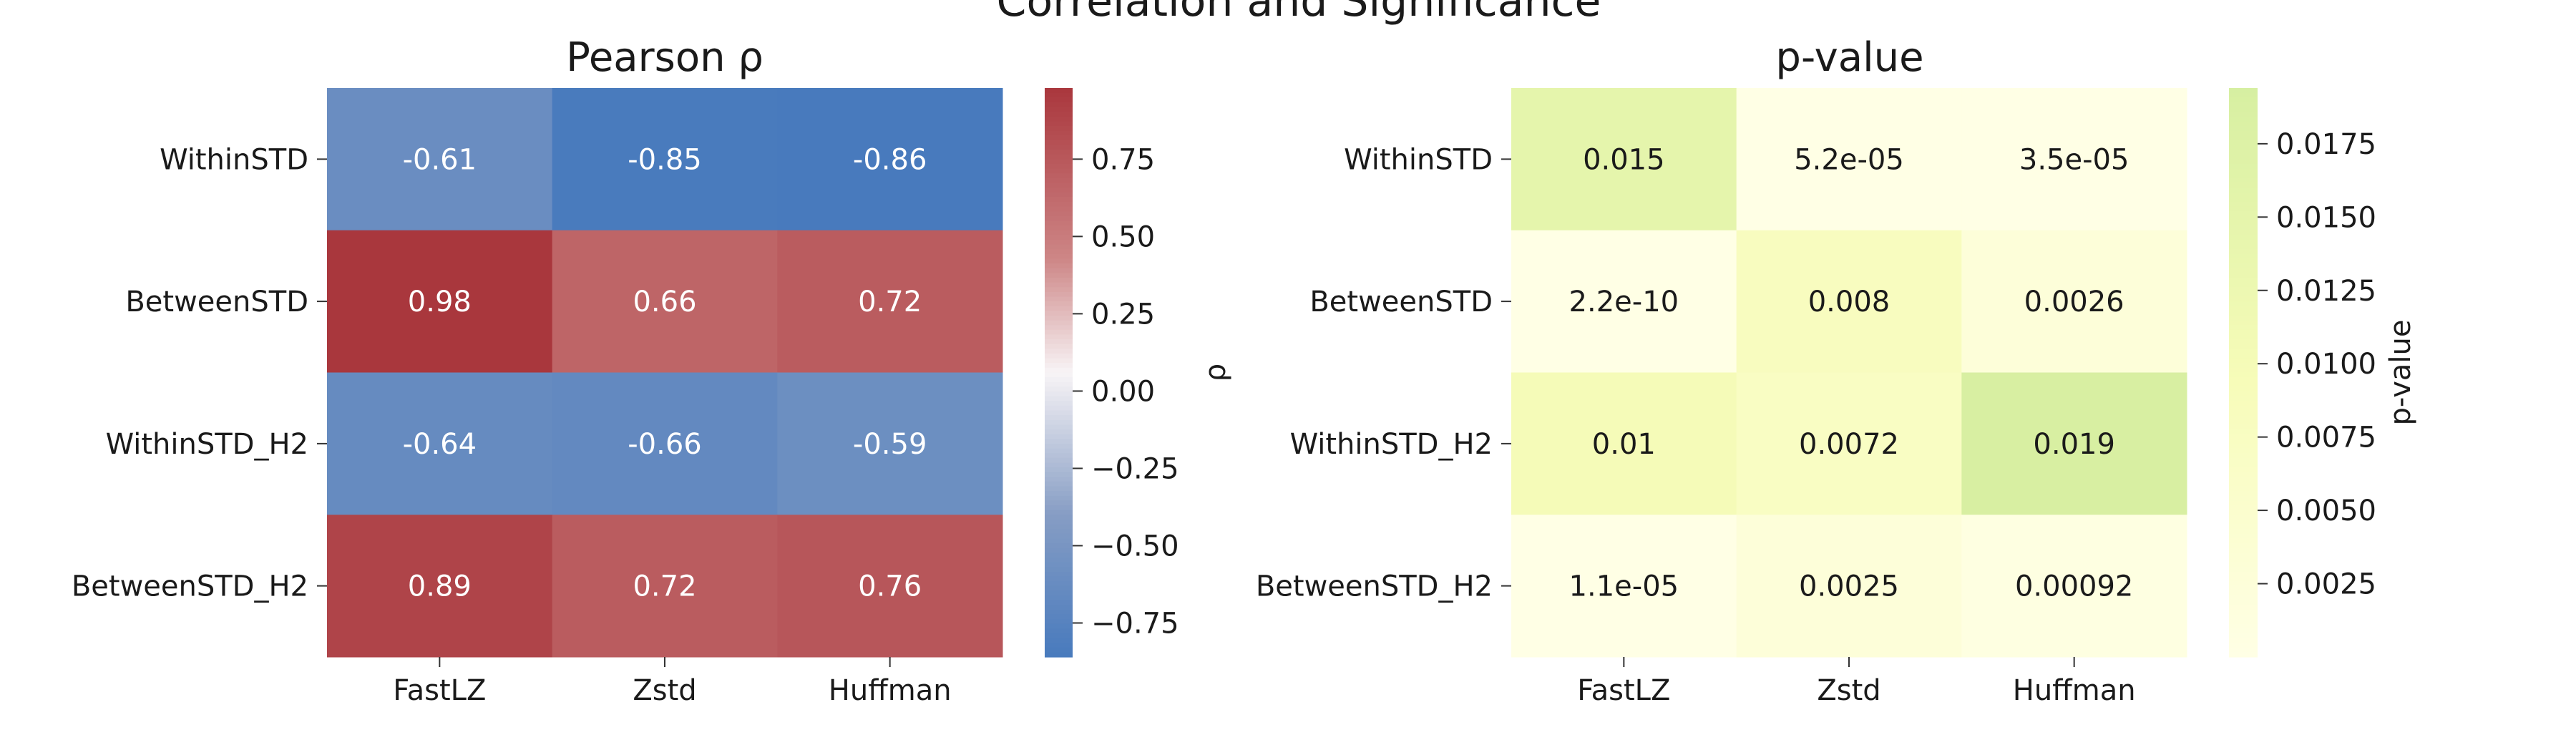 The height and width of the screenshot is (730, 2576). Describe the element at coordinates (1123, 237) in the screenshot. I see `pearson-colorbar-tick-label: 0.50` at that location.